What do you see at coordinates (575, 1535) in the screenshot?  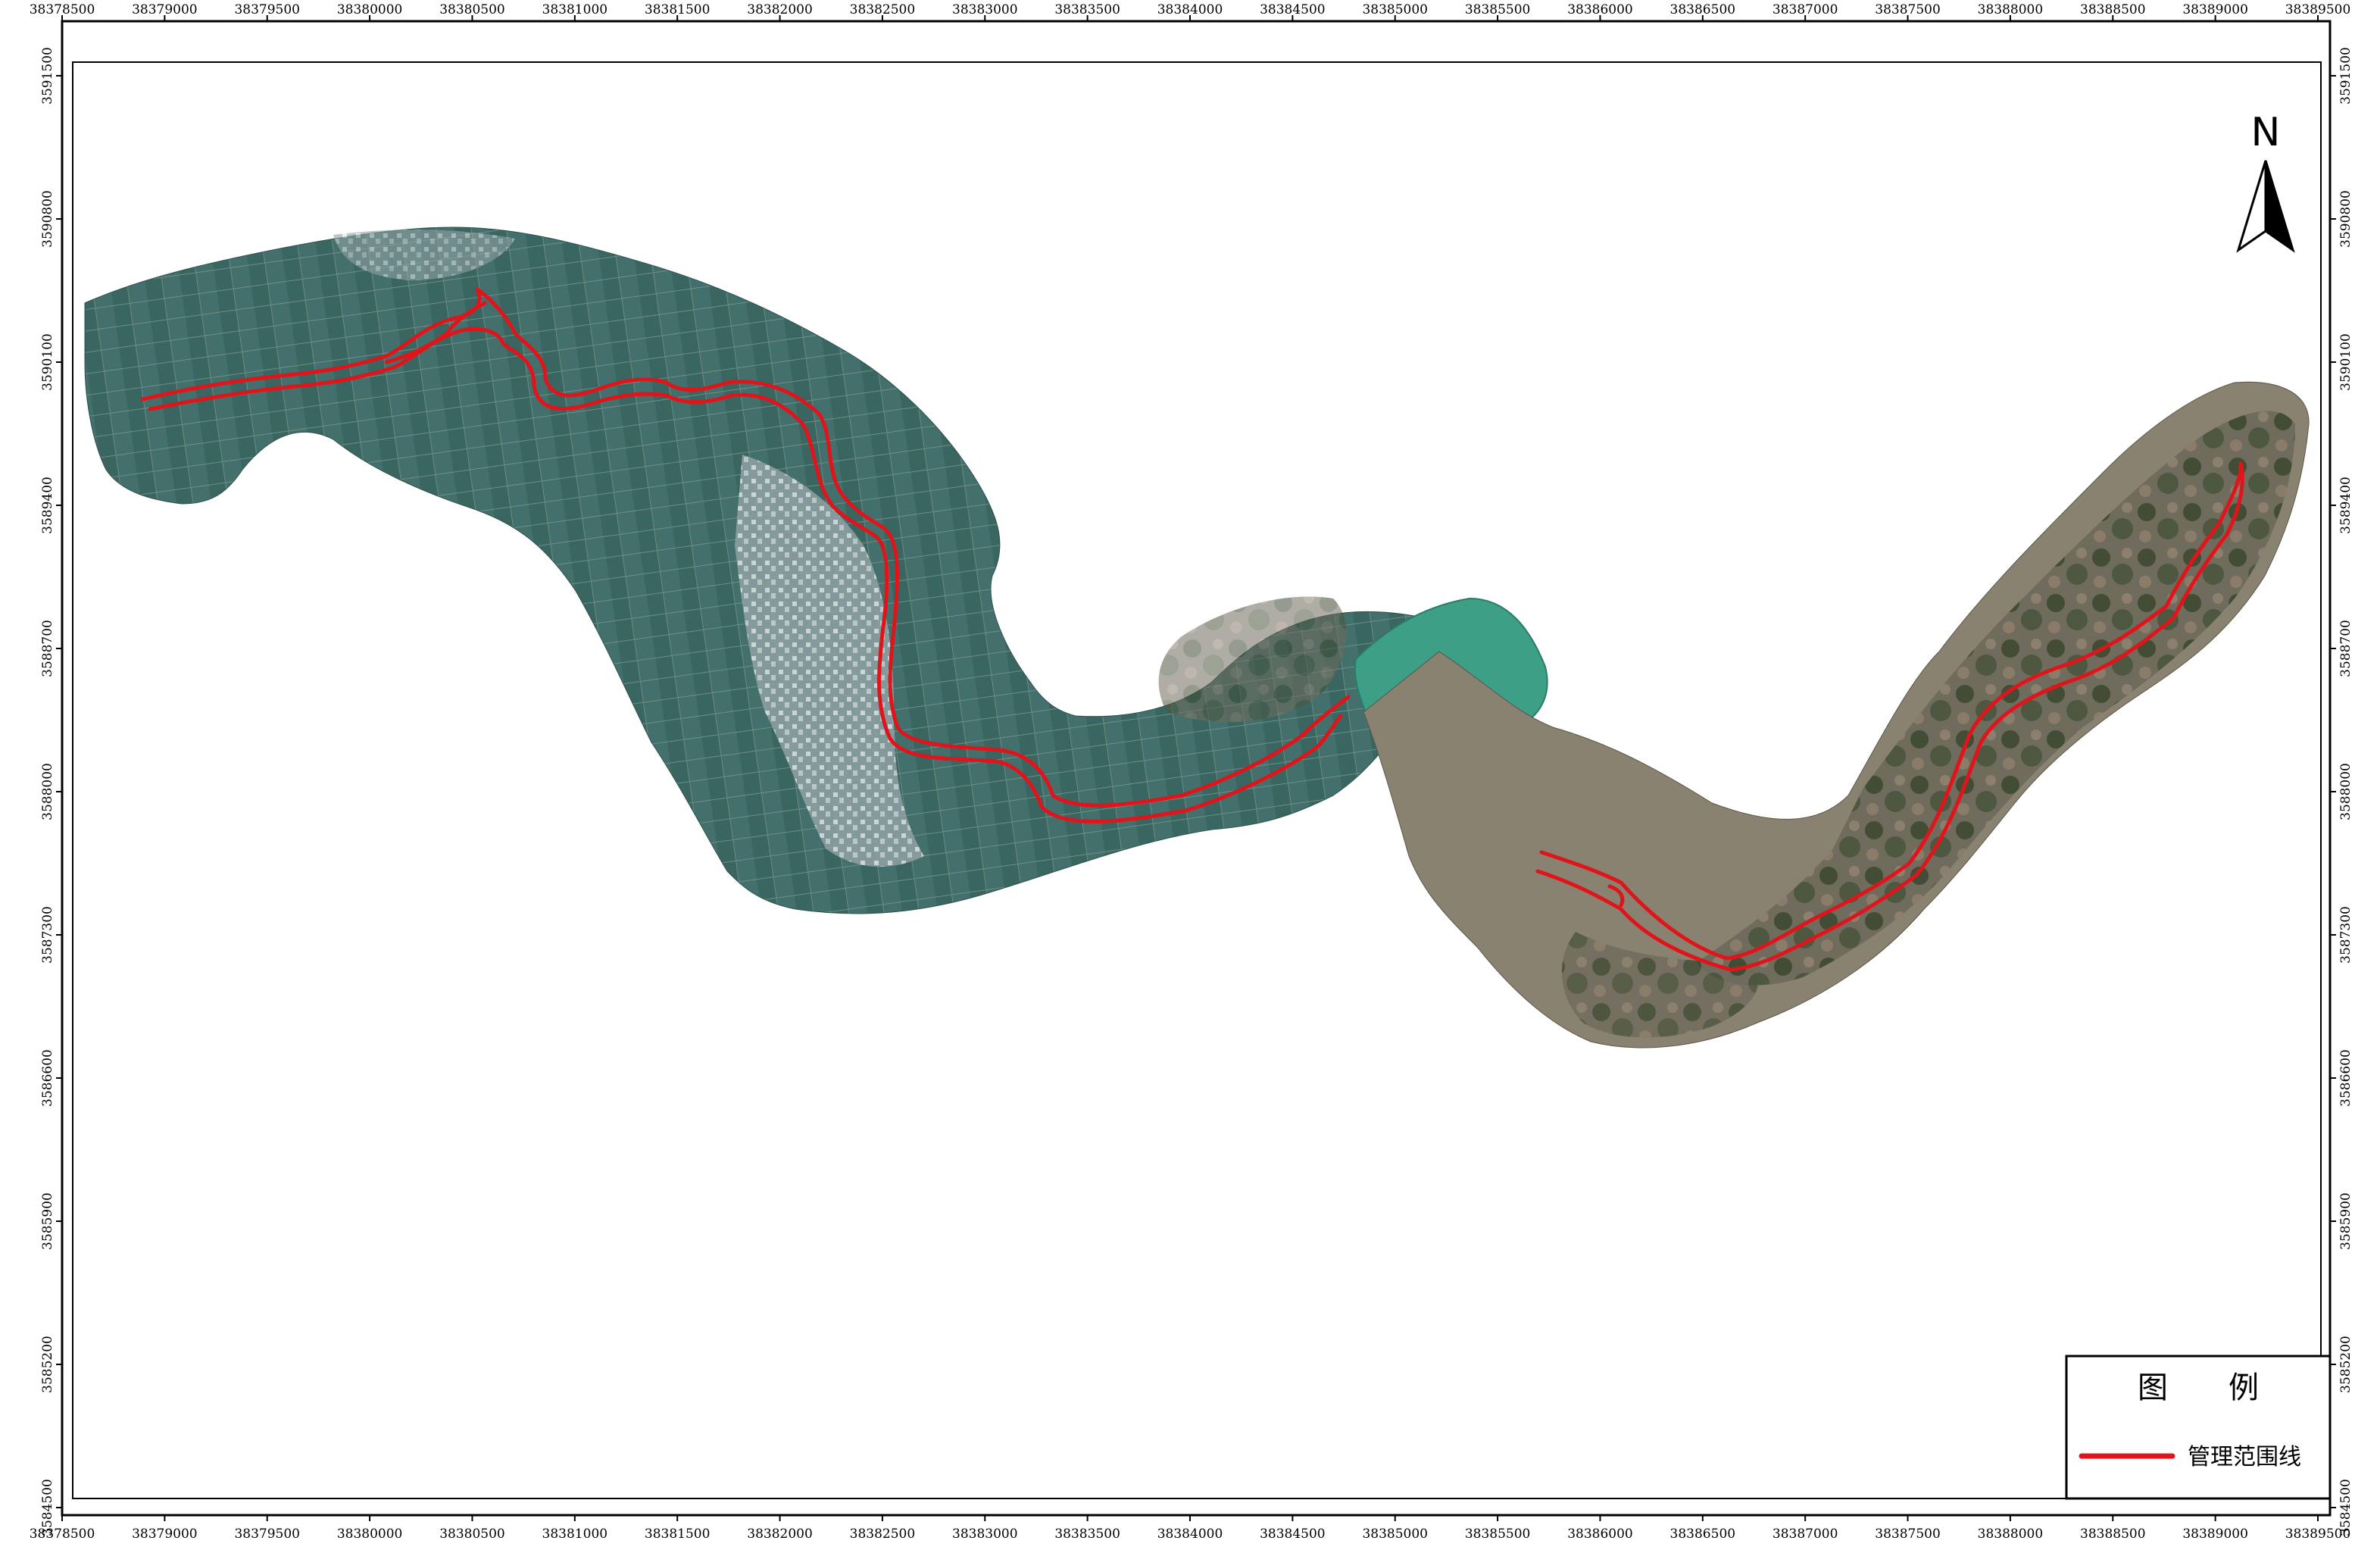 I see `x-tick-label-bottom: 38381000` at bounding box center [575, 1535].